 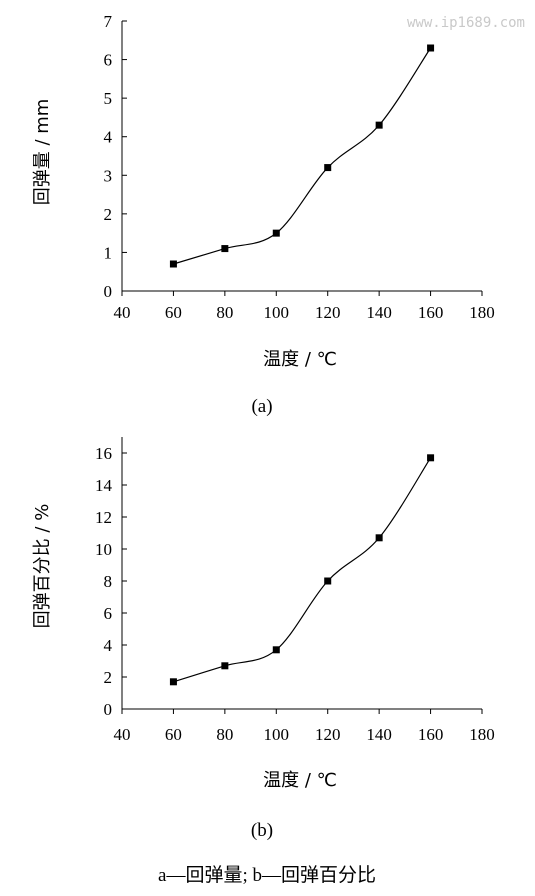 What do you see at coordinates (42, 566) in the screenshot?
I see `y-axis-label: 回弹百分比 / %` at bounding box center [42, 566].